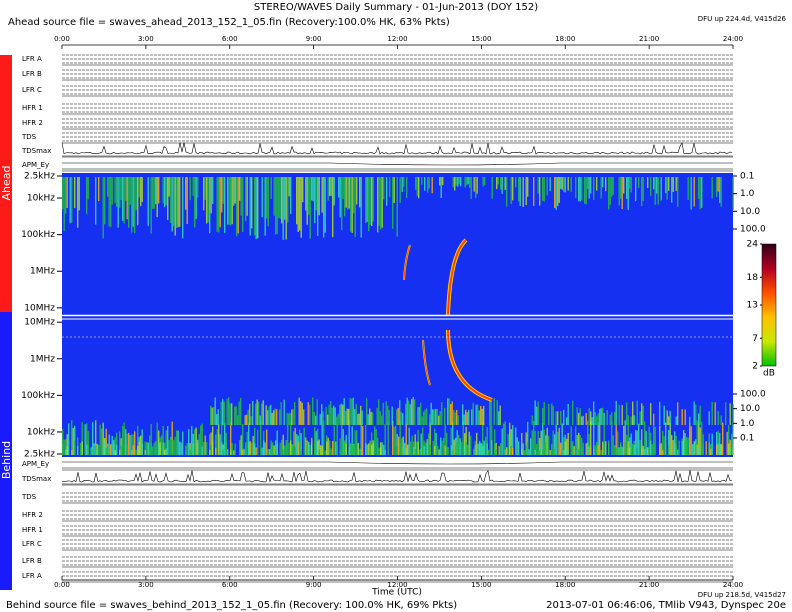 This screenshot has height=612, width=792. I want to click on burst, so click(426, 362).